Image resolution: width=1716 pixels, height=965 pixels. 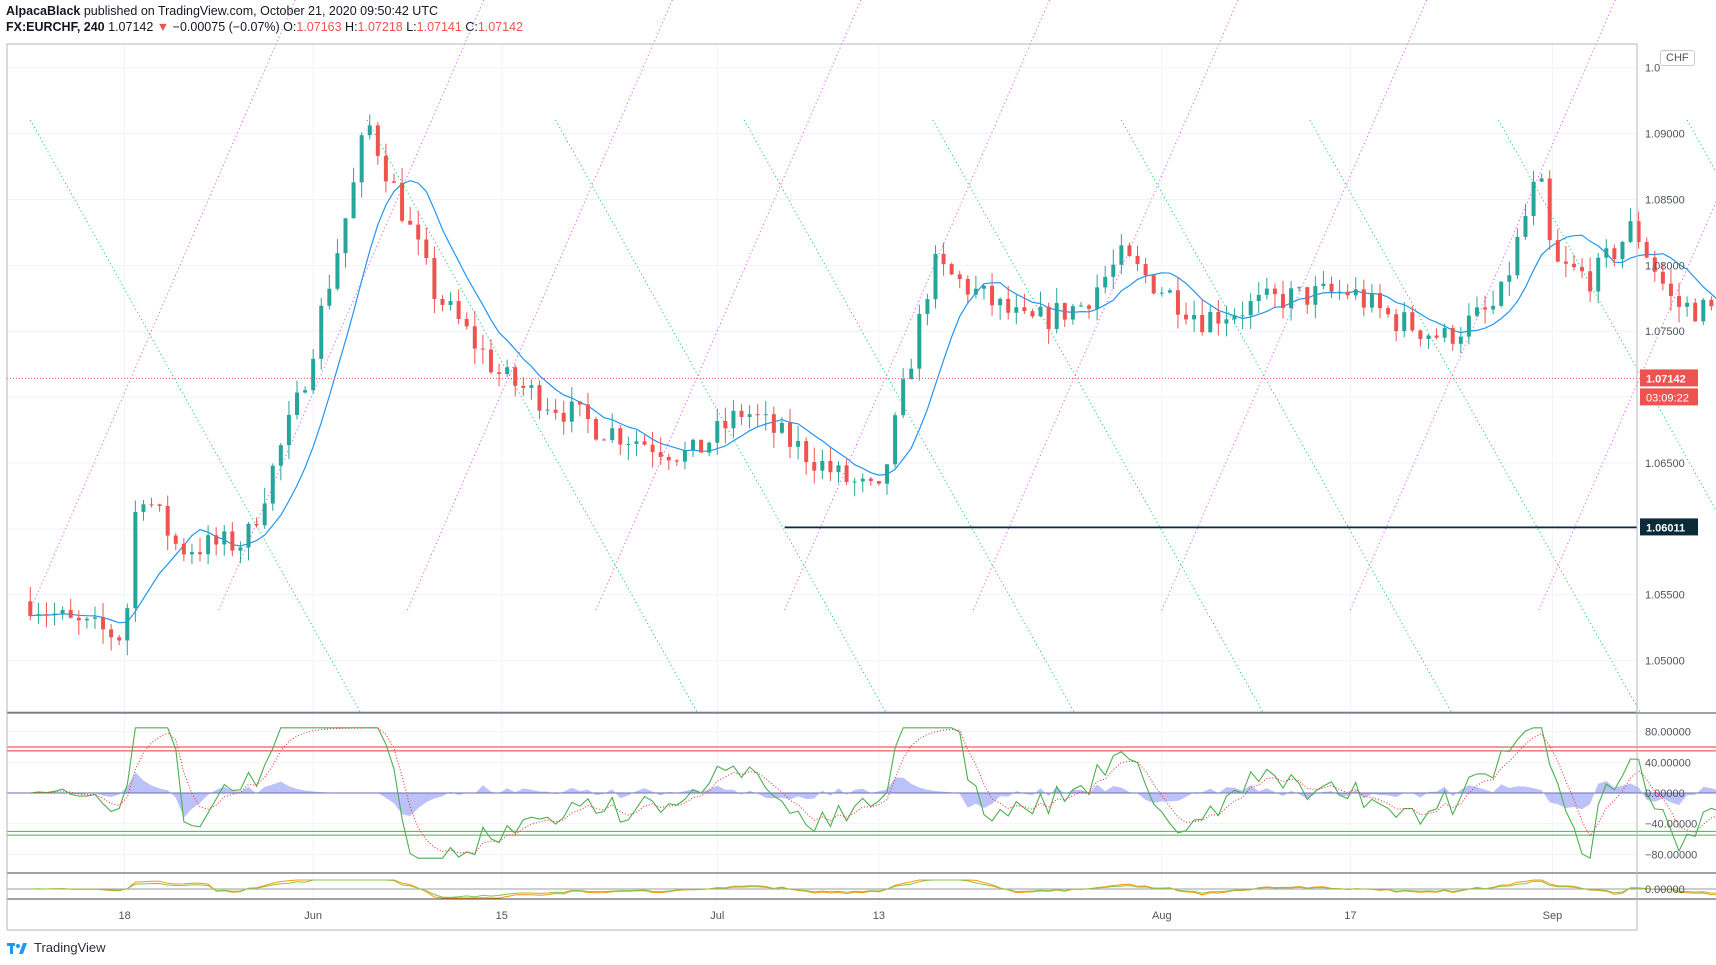 I want to click on time-tick-label: Aug, so click(x=1162, y=916).